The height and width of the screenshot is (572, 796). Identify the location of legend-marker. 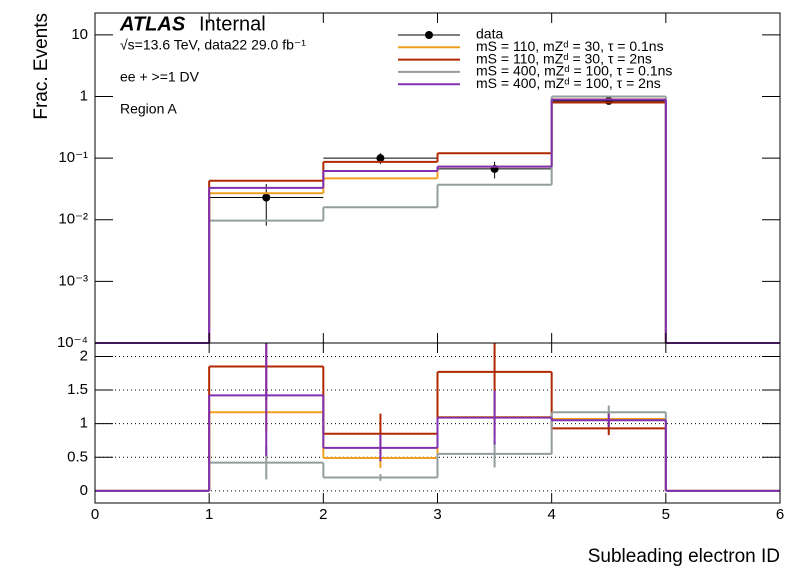
(429, 35).